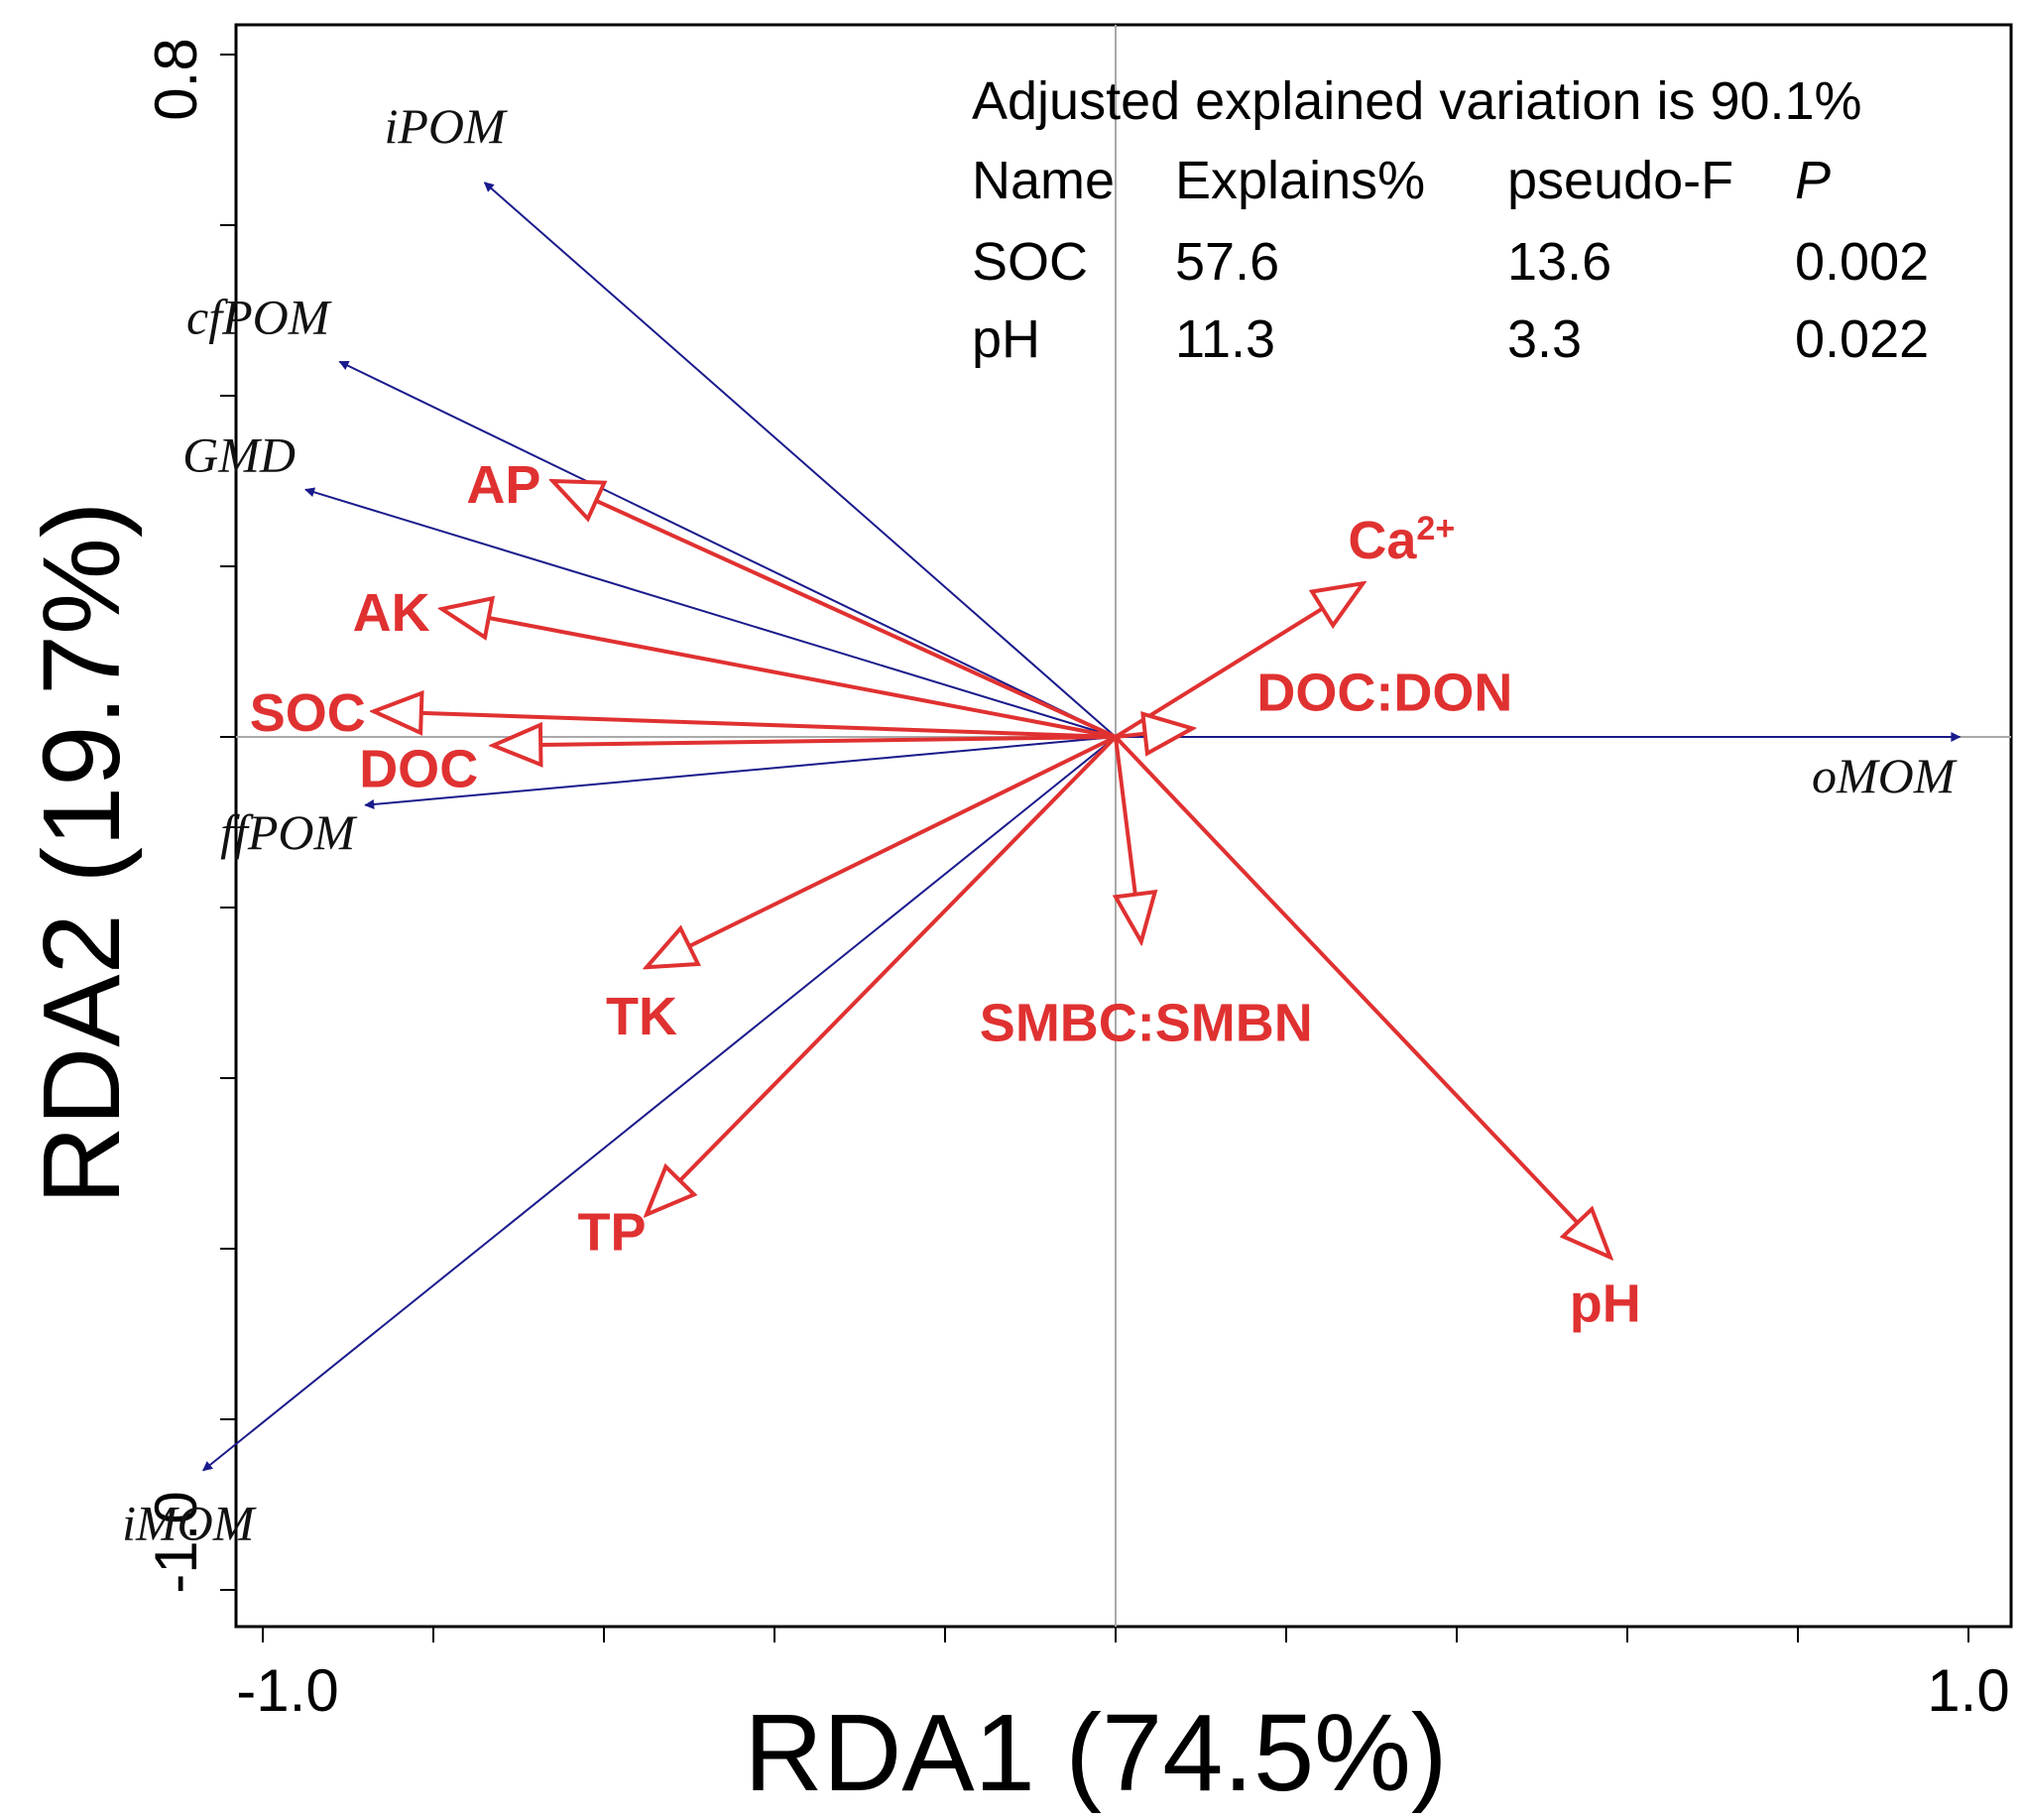  What do you see at coordinates (882, 851) in the screenshot?
I see `arrow-tk` at bounding box center [882, 851].